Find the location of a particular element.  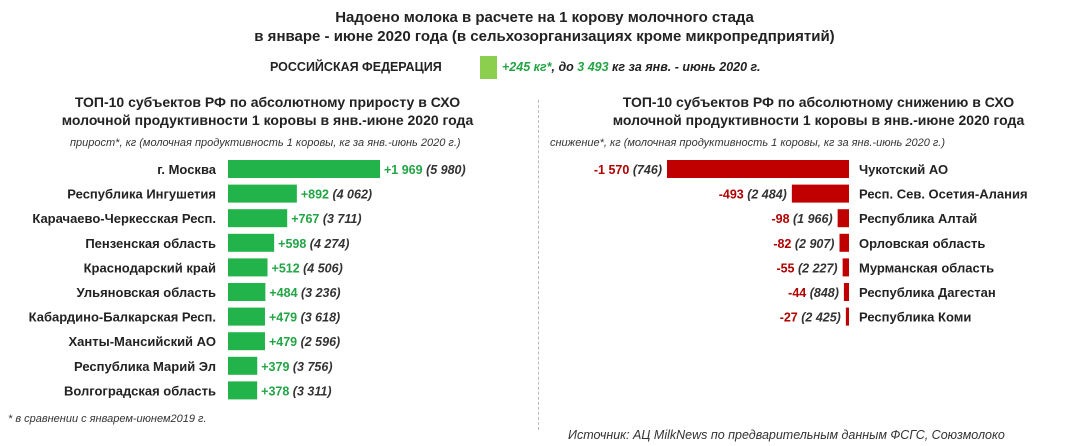

right-value-label-change: -1 570 is located at coordinates (611, 170).